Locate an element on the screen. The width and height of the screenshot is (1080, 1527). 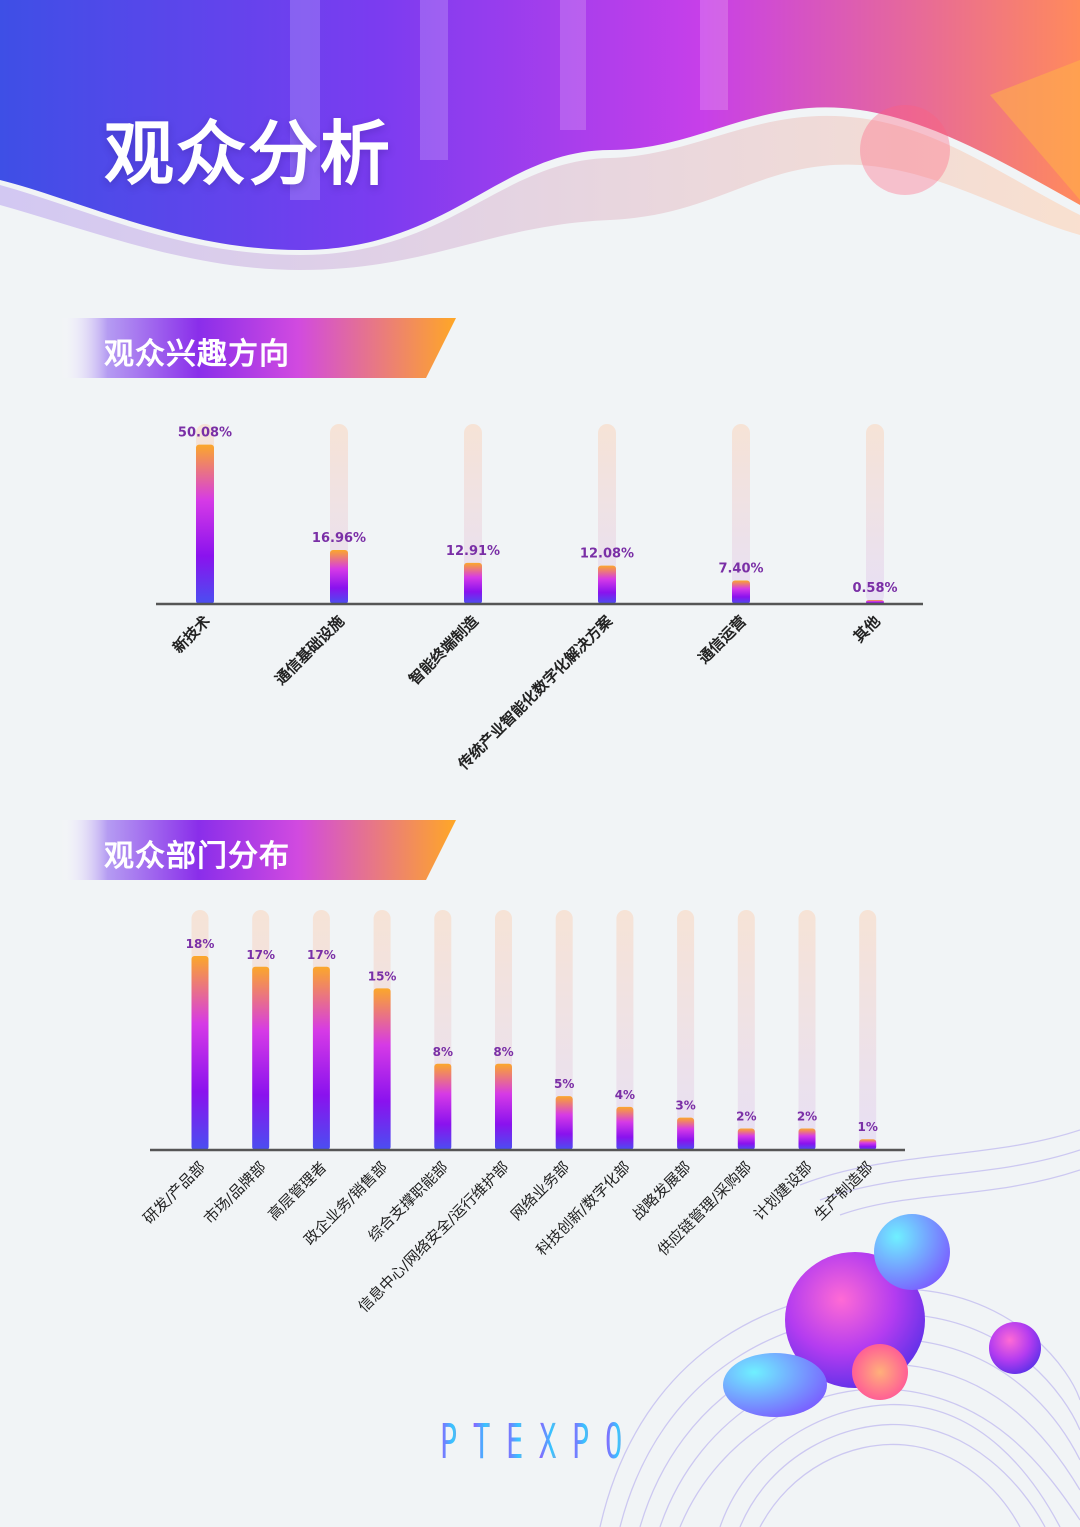
data-label: 3% is located at coordinates (685, 1106).